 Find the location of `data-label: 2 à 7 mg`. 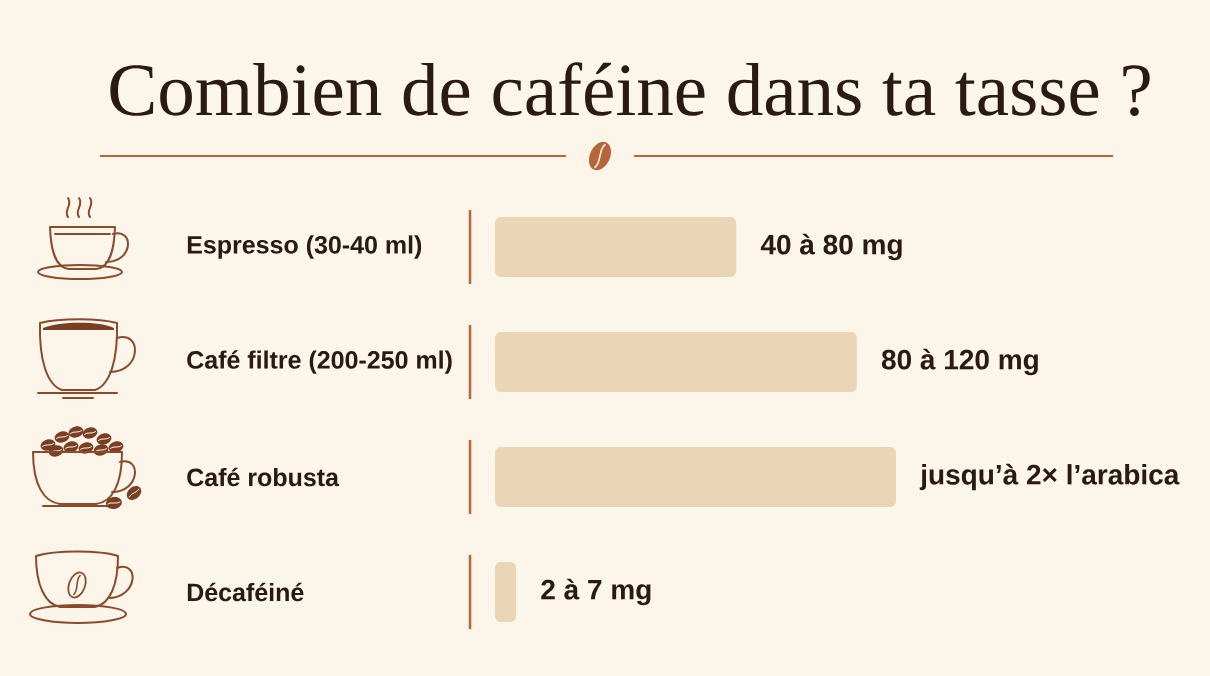

data-label: 2 à 7 mg is located at coordinates (596, 592).